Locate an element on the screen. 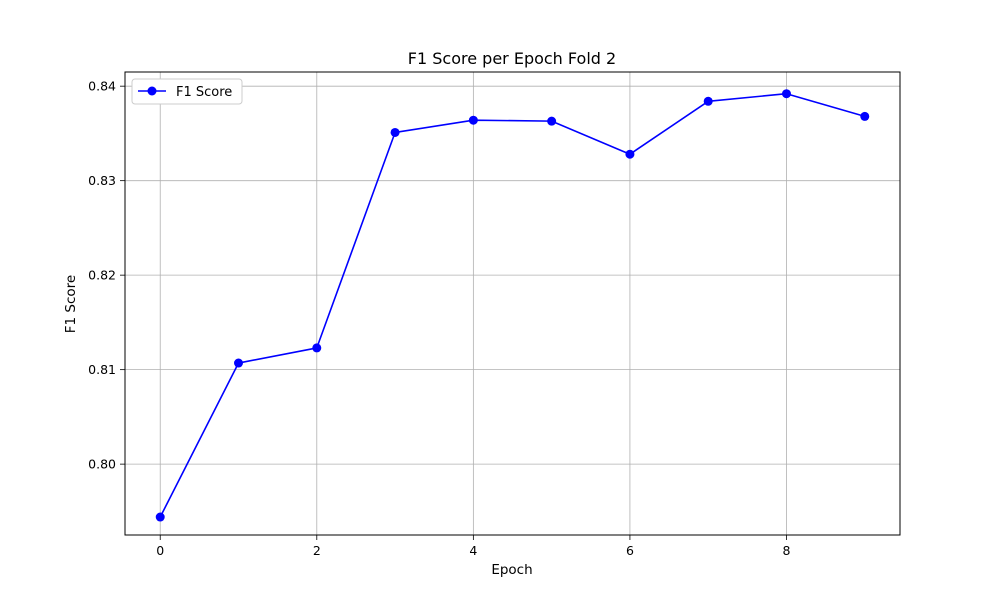  x-tick-label: 0 is located at coordinates (160, 550).